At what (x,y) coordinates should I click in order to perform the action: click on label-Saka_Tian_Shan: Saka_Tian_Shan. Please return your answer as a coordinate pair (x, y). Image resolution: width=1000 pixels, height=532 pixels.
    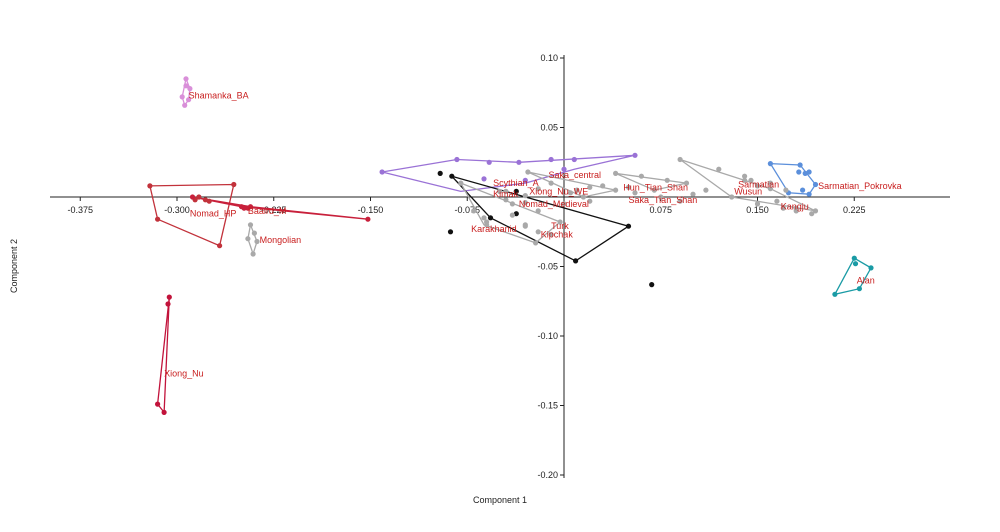
    Looking at the image, I should click on (663, 200).